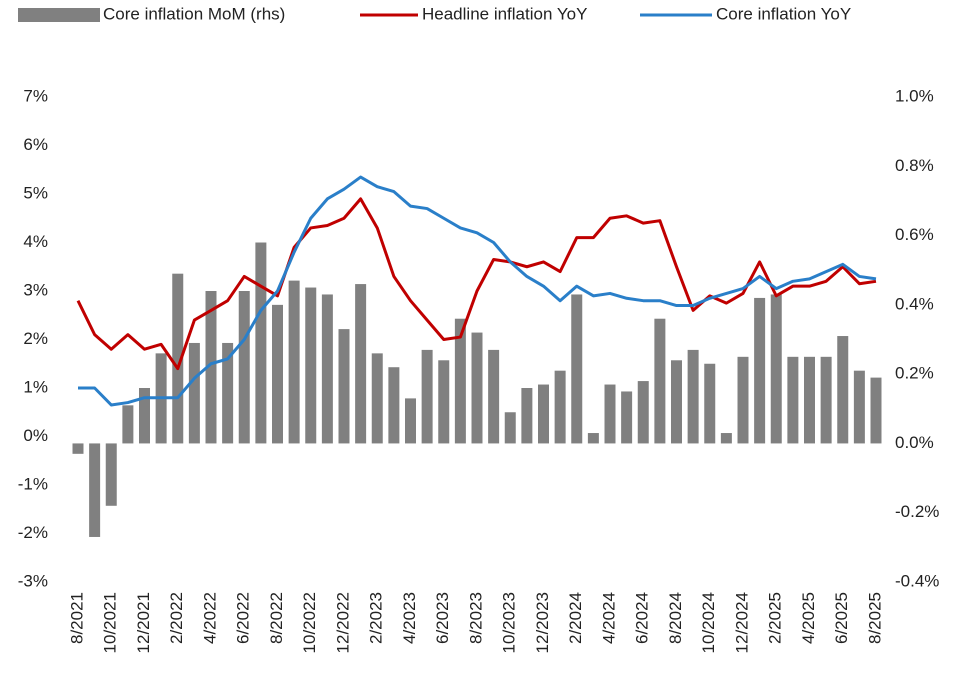  Describe the element at coordinates (475, 618) in the screenshot. I see `x-tick-label: 8/2023` at that location.